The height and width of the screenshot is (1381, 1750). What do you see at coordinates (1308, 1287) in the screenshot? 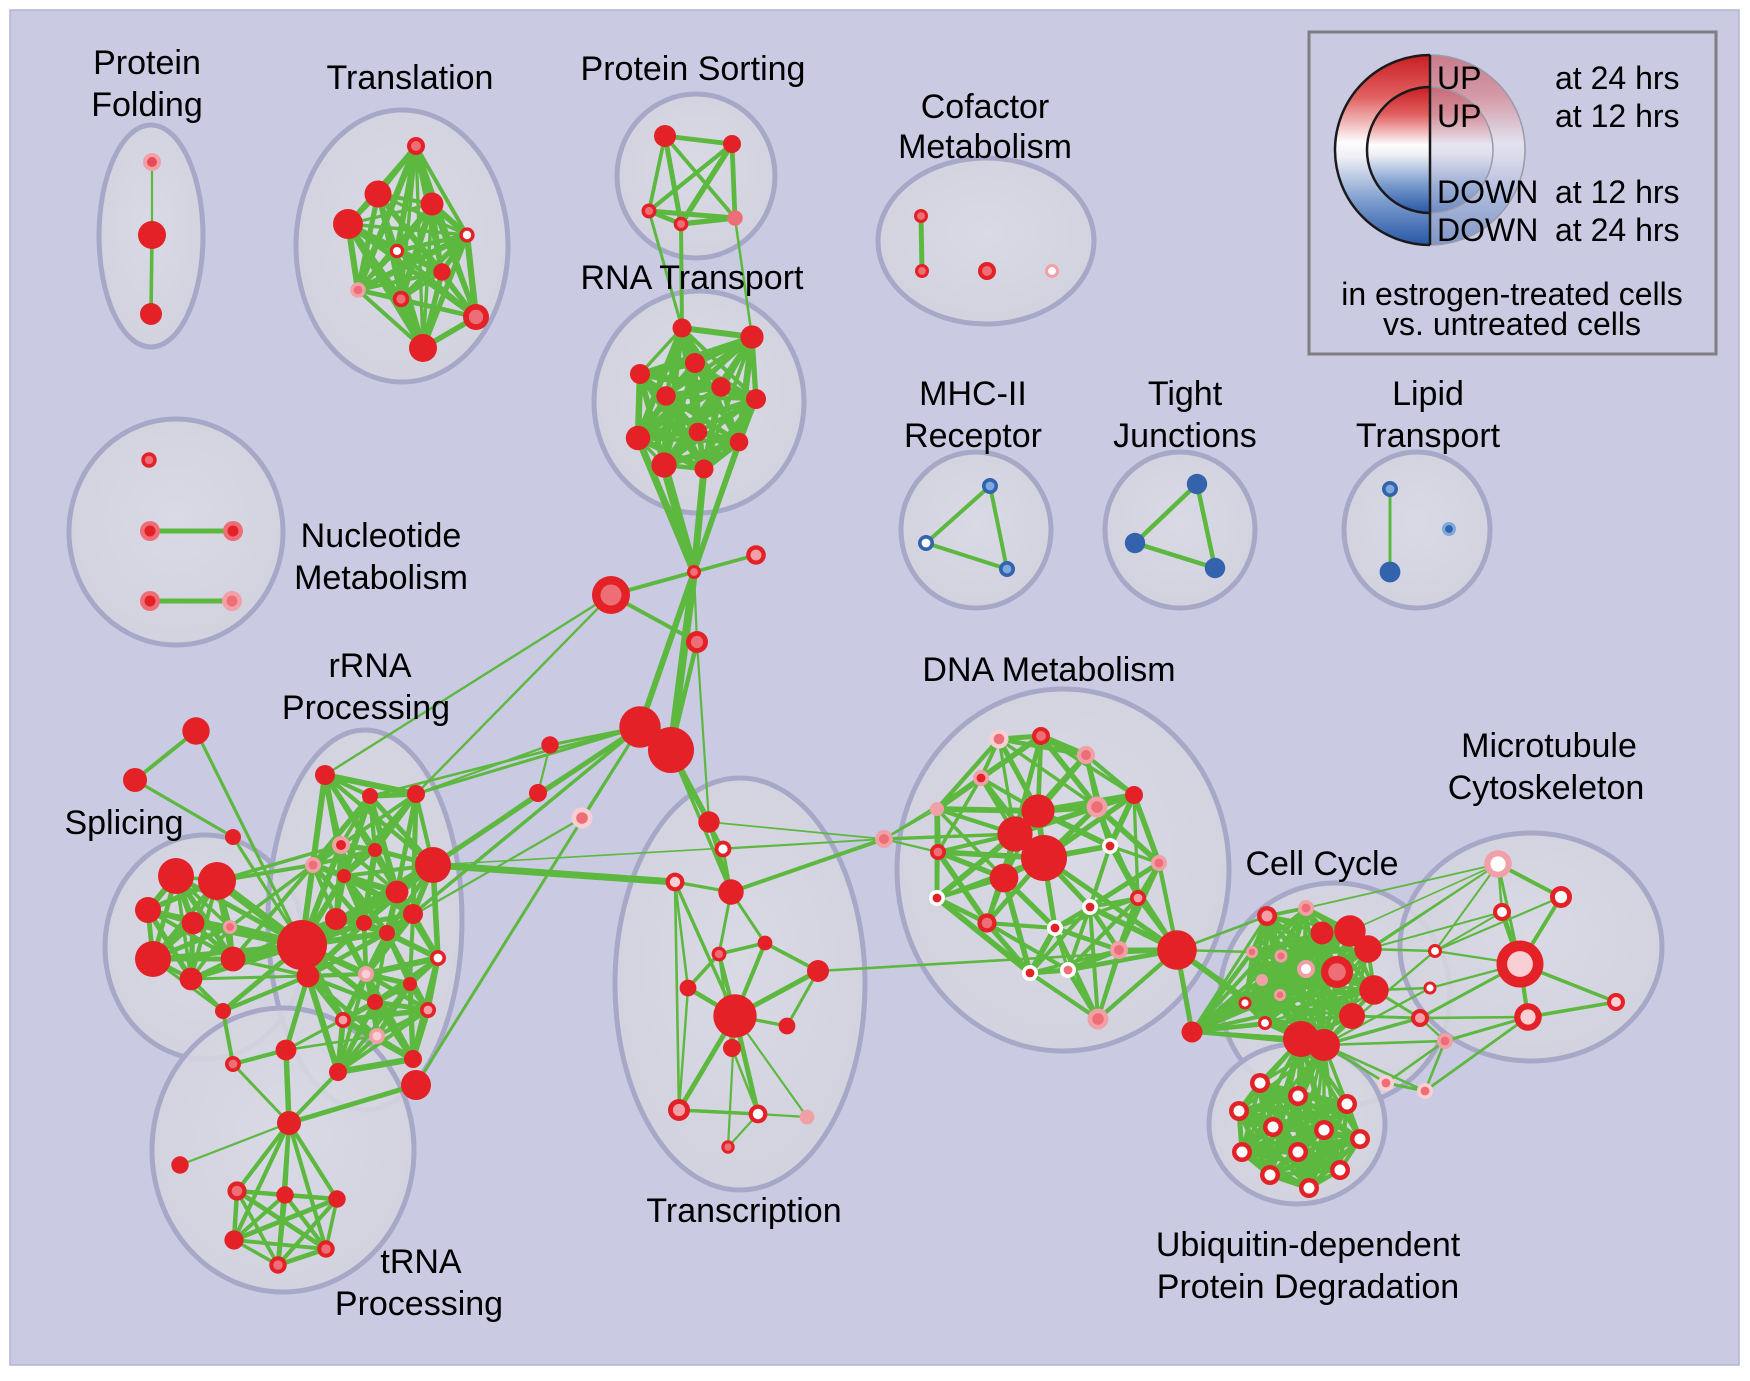
I see `svg-text: Protein Degradation` at bounding box center [1308, 1287].